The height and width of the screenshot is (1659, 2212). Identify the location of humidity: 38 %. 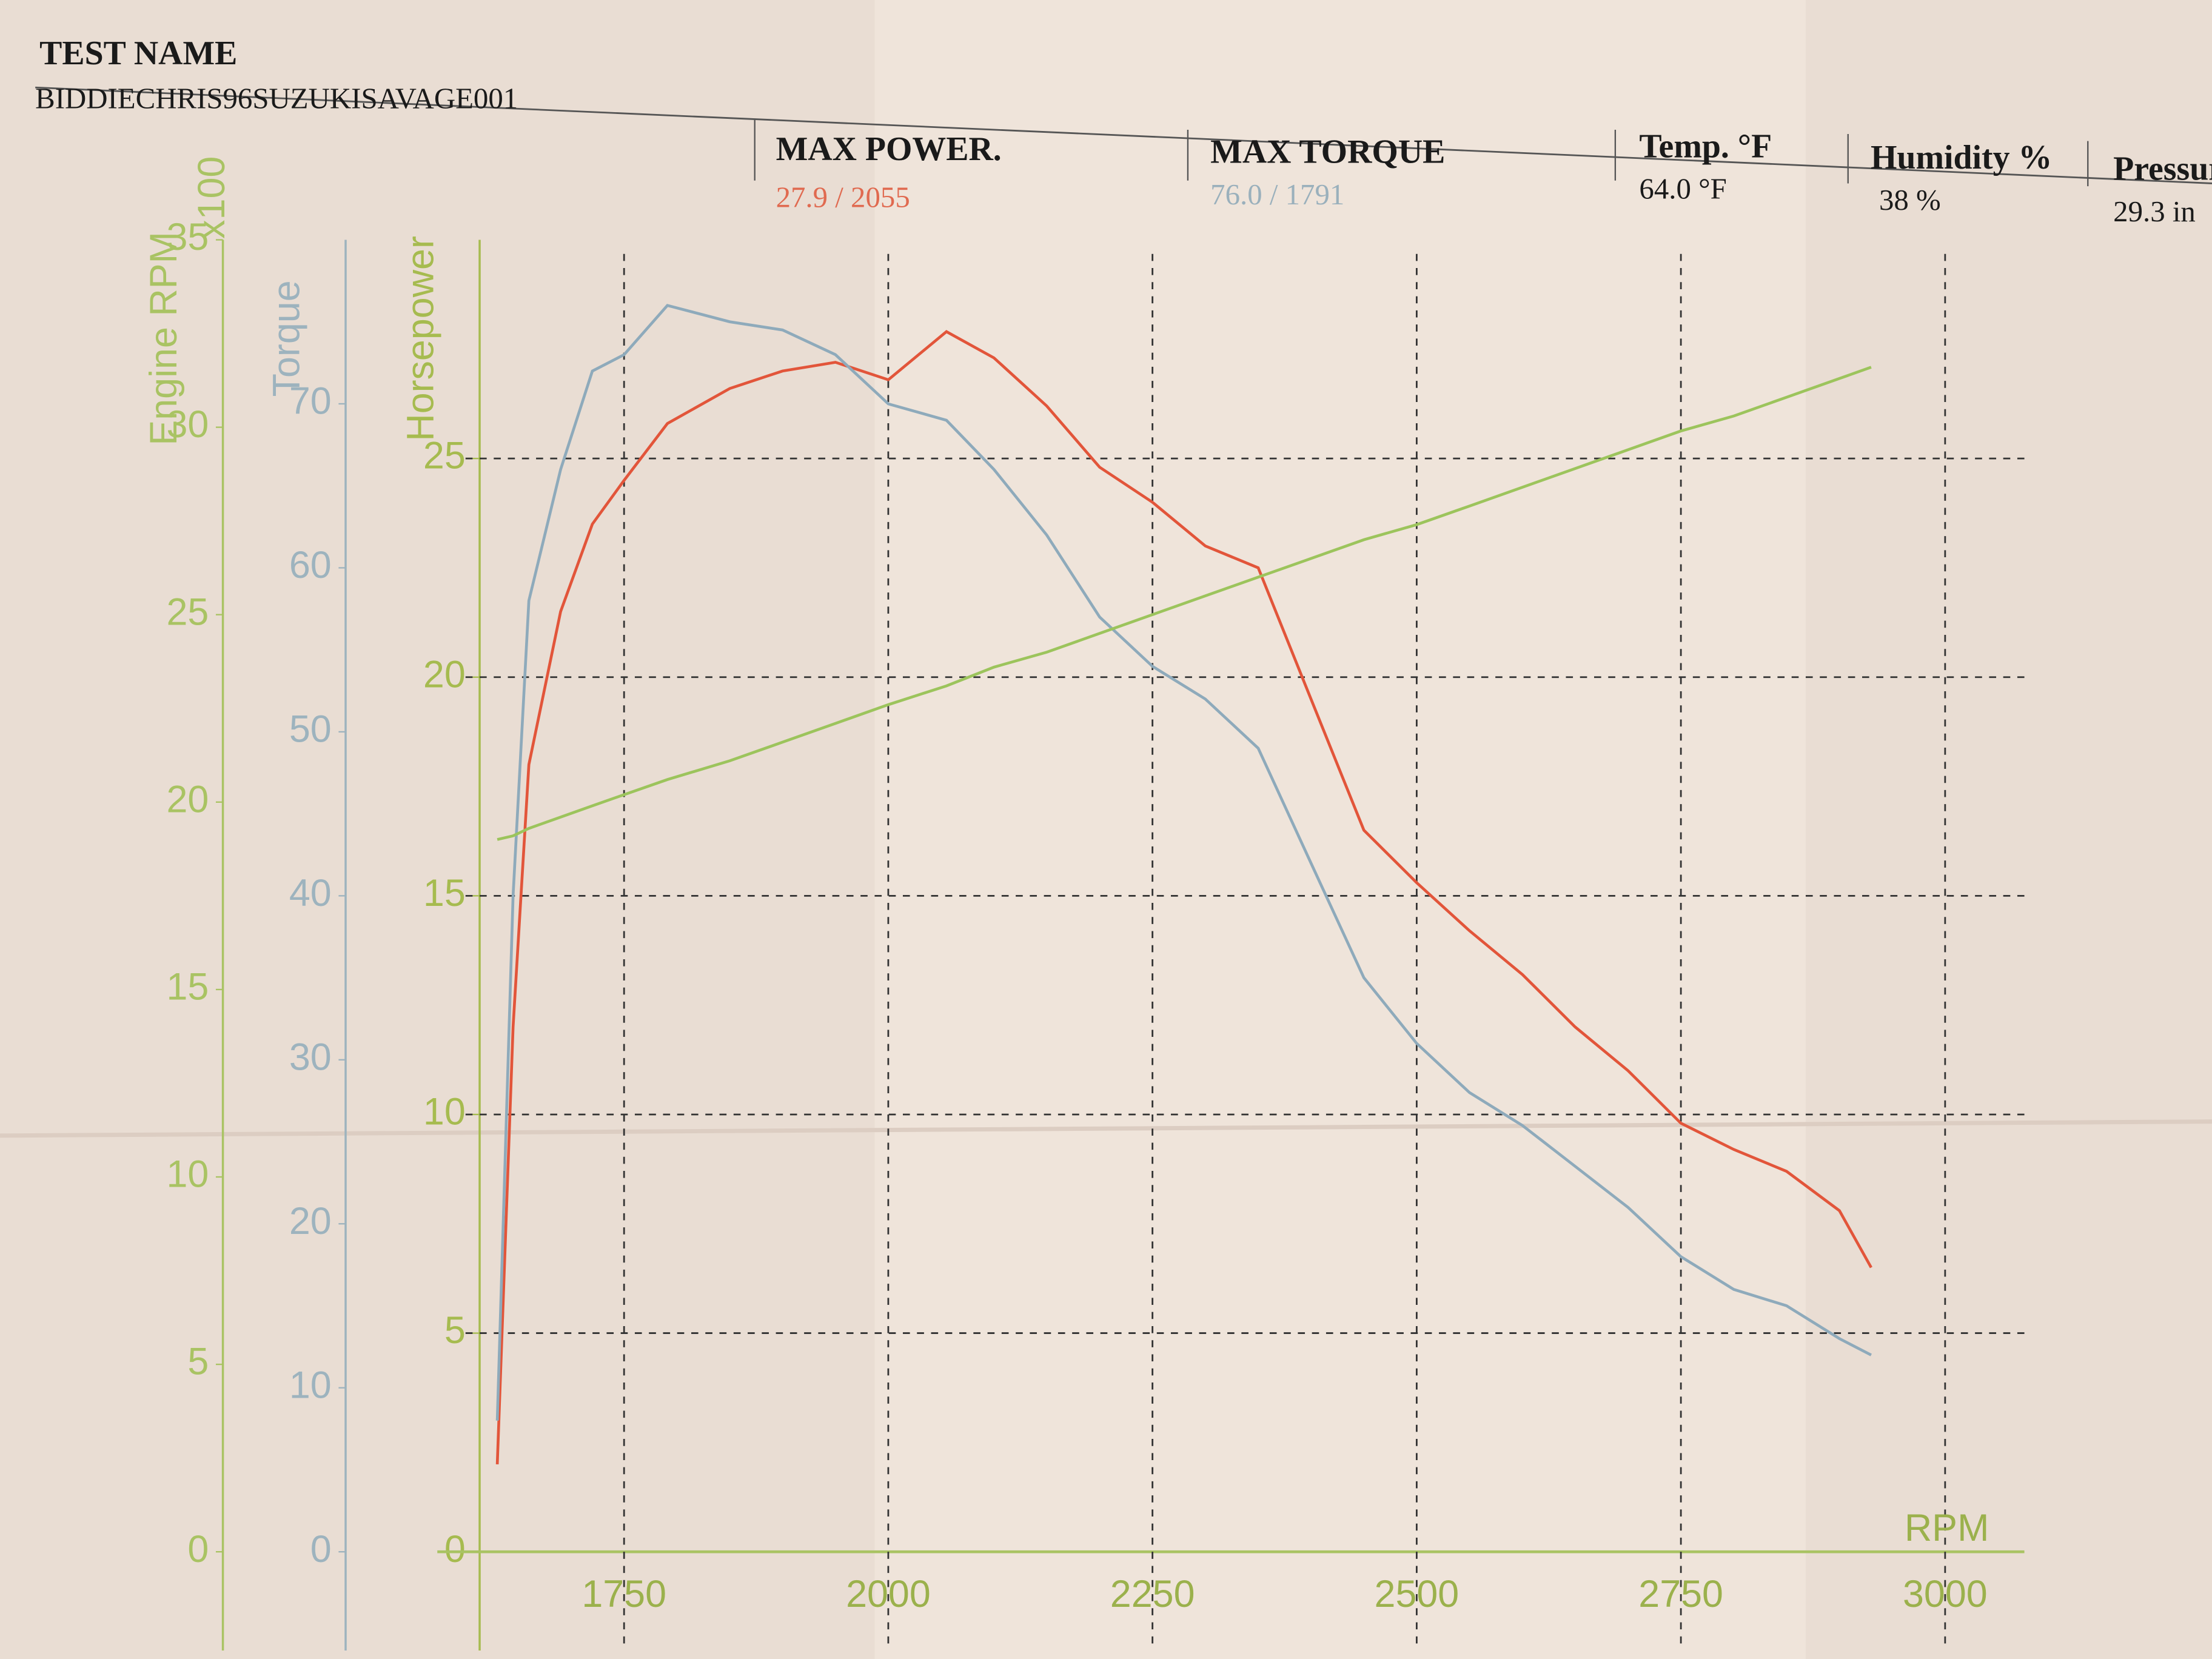
(1910, 199).